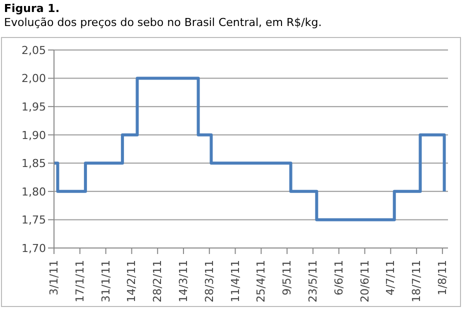 The width and height of the screenshot is (469, 328). I want to click on x-tick-label: 3/1/11, so click(54, 278).